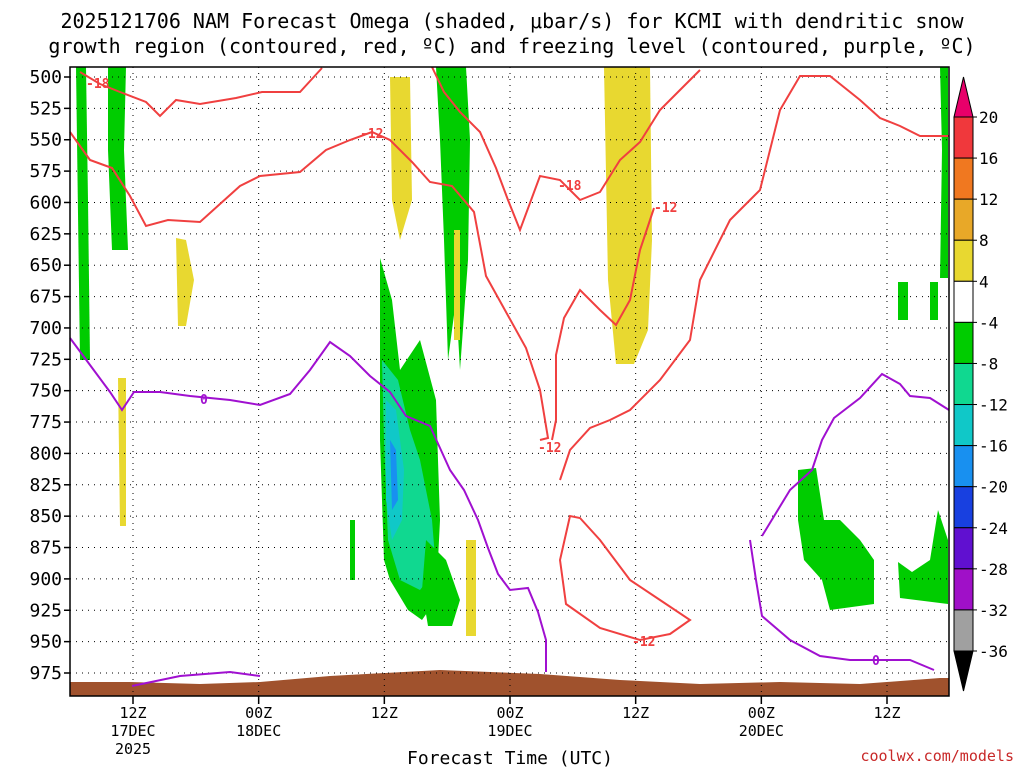 This screenshot has width=1024, height=768. What do you see at coordinates (643, 642) in the screenshot?
I see `isotherm-label-6: -12` at bounding box center [643, 642].